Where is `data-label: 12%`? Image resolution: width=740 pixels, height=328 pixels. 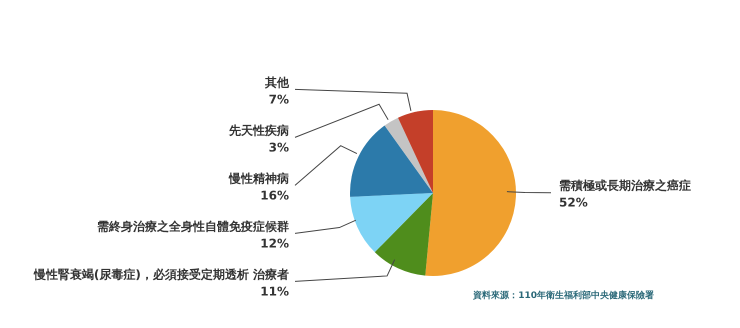
data-label: 12% is located at coordinates (274, 243).